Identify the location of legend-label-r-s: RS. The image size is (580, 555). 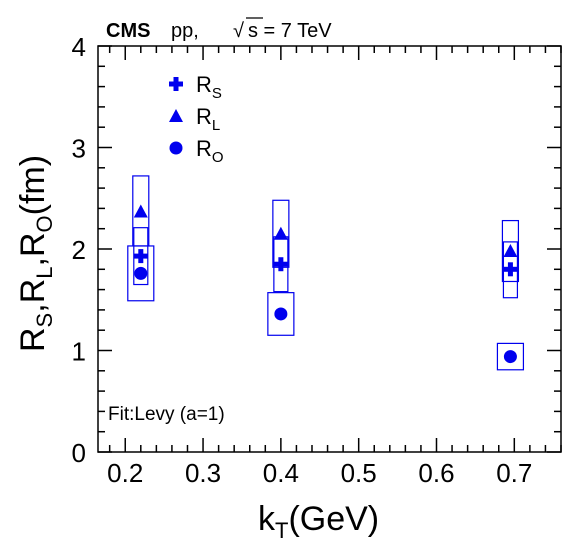
(209, 87).